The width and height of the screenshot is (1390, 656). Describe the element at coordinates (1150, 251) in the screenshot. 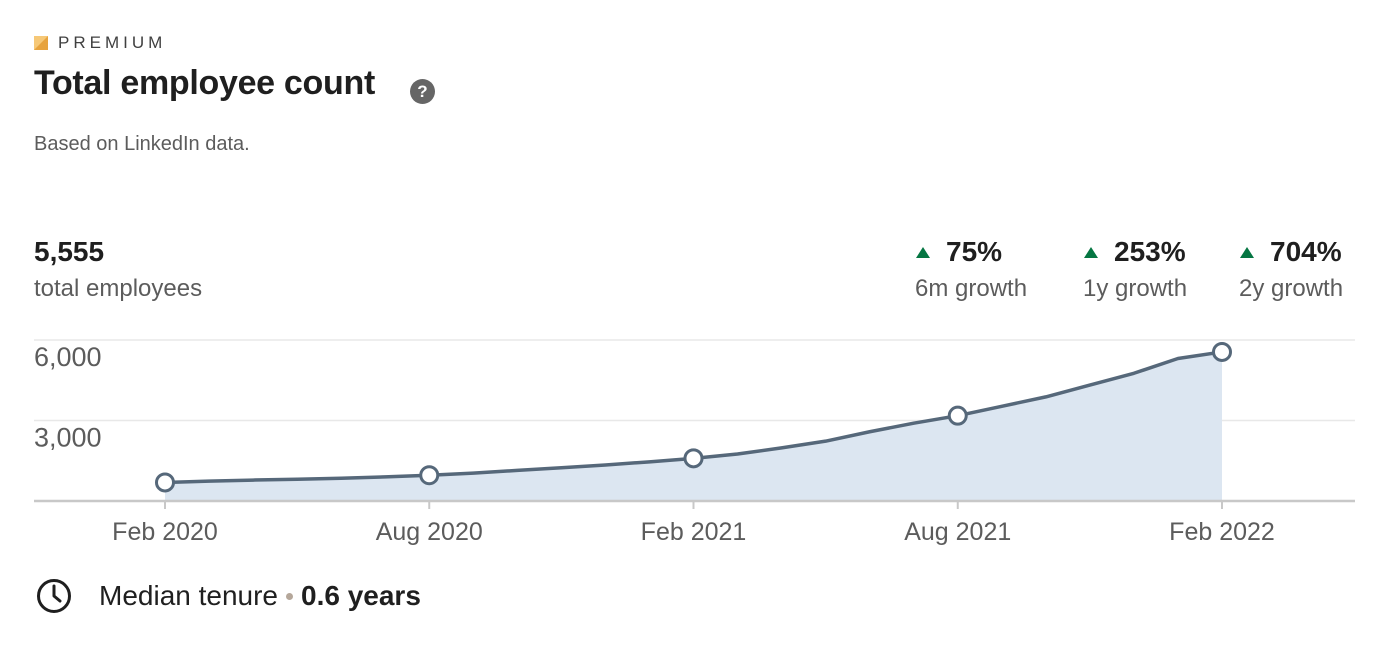

I see `growth-value: 253%` at that location.